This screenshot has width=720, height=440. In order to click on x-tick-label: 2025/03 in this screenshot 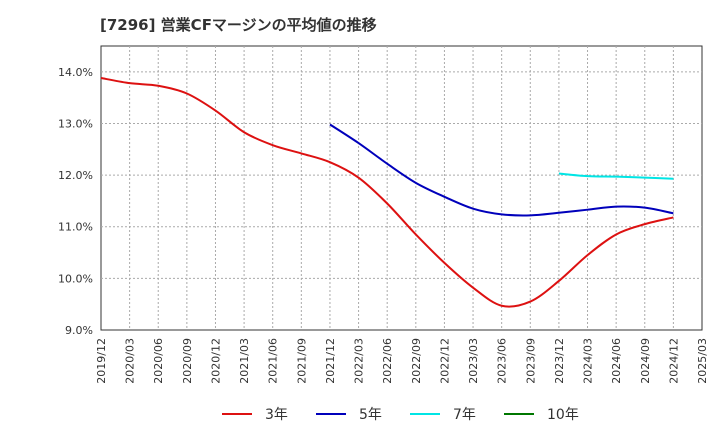, I will do `click(702, 361)`.